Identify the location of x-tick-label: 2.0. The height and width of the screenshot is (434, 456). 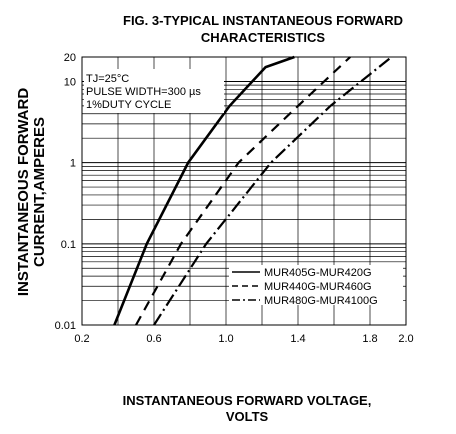
(405, 339).